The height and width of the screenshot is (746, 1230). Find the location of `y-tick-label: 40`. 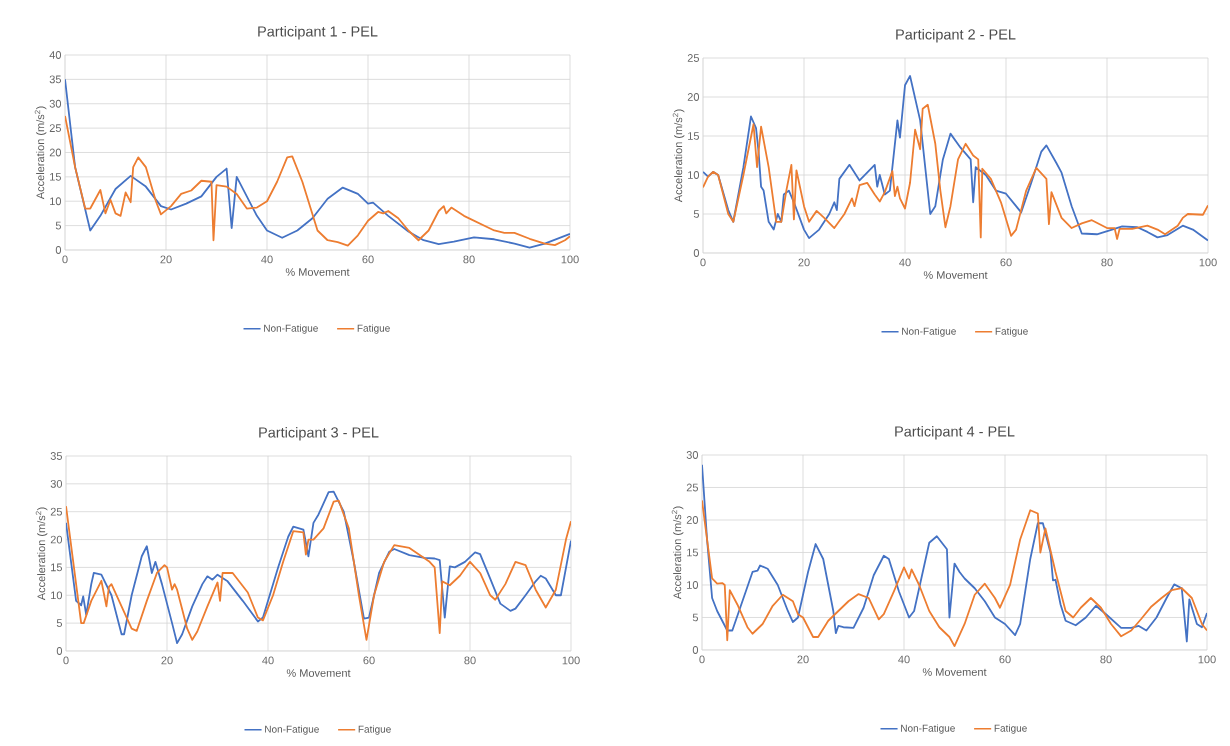

y-tick-label: 40 is located at coordinates (55, 55).